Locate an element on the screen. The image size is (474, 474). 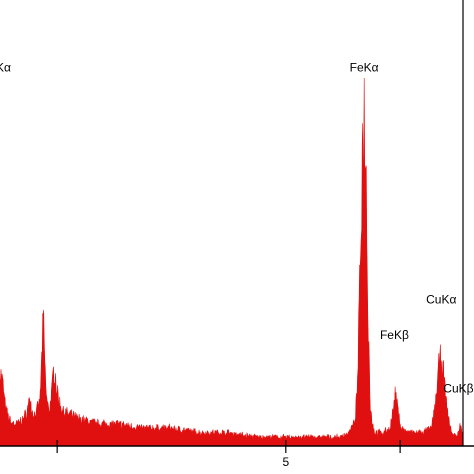
peak-label: Kα is located at coordinates (5, 67).